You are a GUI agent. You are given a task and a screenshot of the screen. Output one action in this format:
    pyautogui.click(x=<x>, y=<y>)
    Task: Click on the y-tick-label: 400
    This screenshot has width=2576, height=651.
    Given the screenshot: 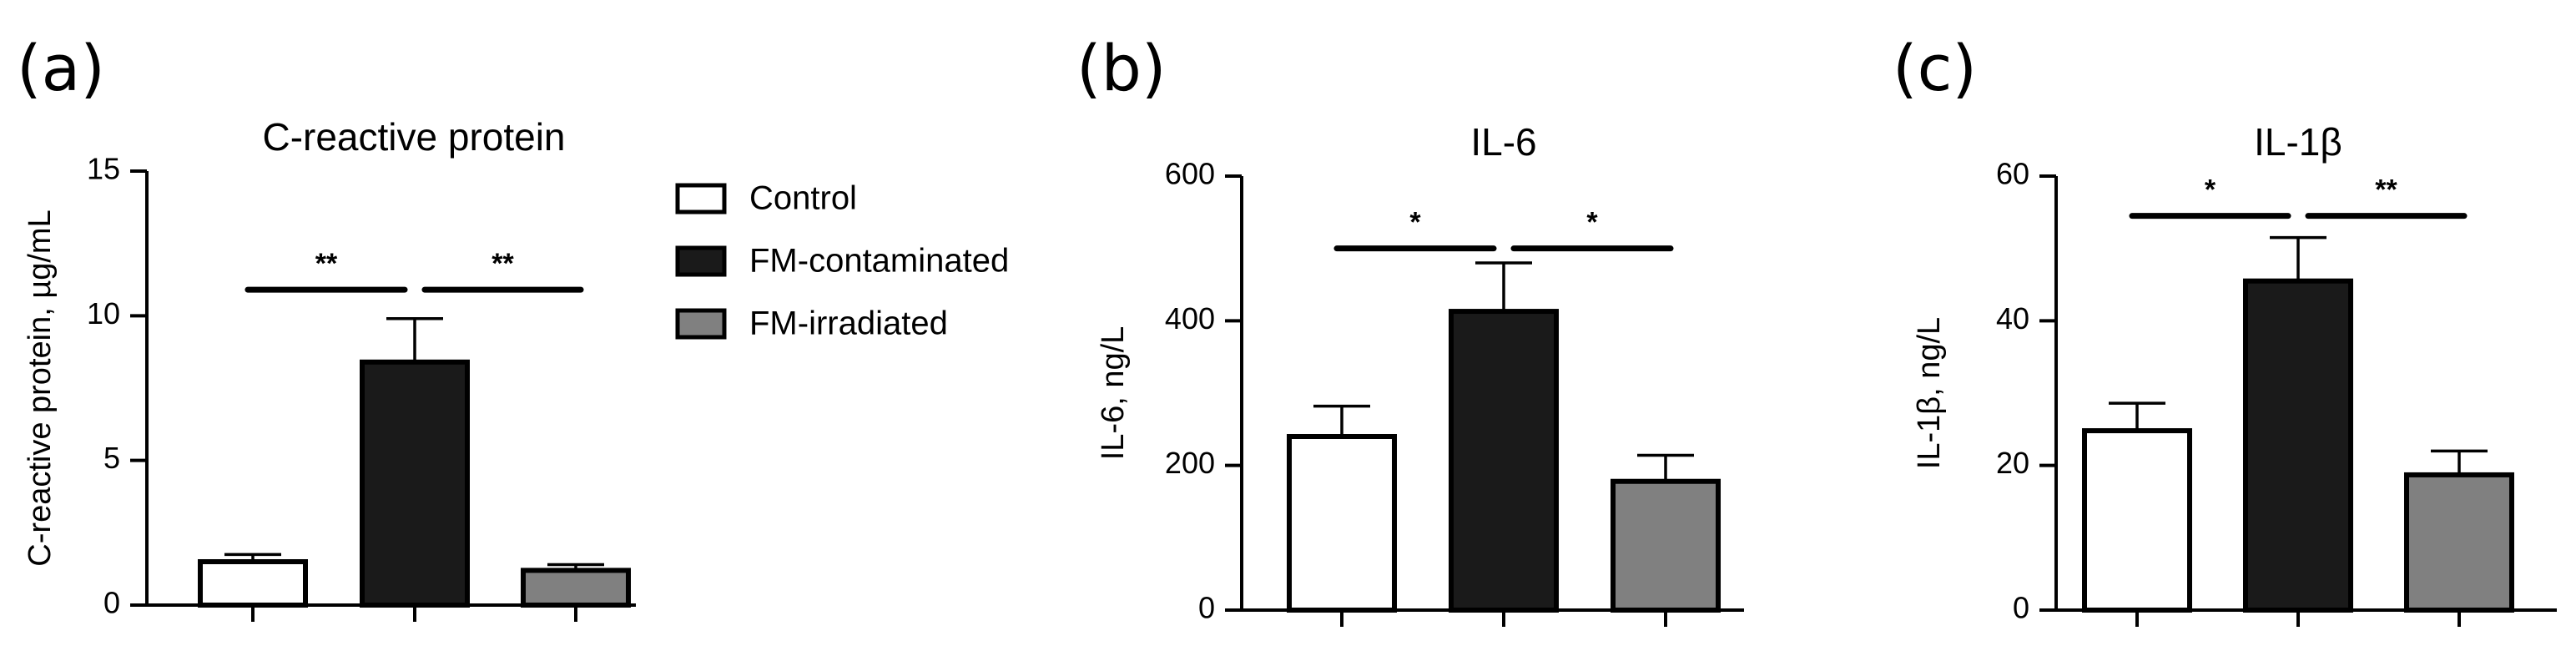 What is the action you would take?
    pyautogui.click(x=1190, y=318)
    